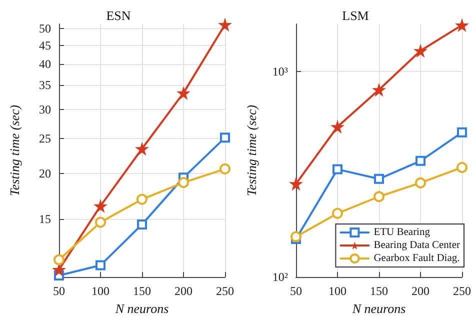 The height and width of the screenshot is (321, 474). Describe the element at coordinates (45, 63) in the screenshot. I see `y-tick-label: 40` at that location.